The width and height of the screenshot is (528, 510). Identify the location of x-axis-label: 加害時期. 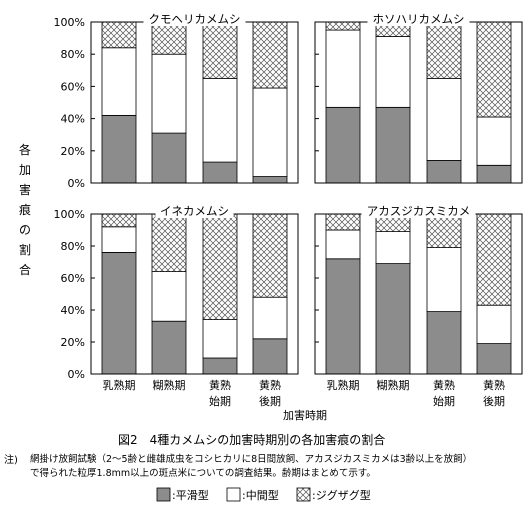
(305, 415).